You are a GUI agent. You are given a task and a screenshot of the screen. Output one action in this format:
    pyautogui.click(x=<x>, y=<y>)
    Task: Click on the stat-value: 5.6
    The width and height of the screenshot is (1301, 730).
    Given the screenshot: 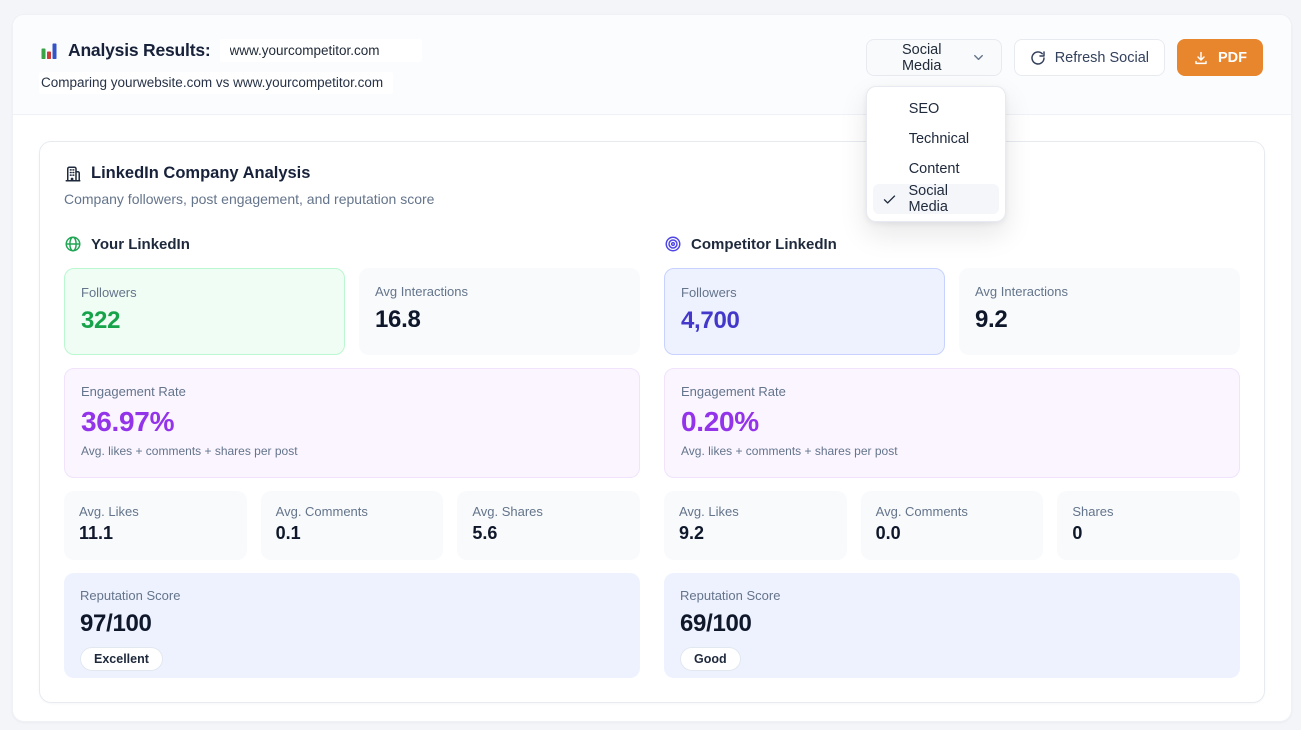 What is the action you would take?
    pyautogui.click(x=485, y=533)
    